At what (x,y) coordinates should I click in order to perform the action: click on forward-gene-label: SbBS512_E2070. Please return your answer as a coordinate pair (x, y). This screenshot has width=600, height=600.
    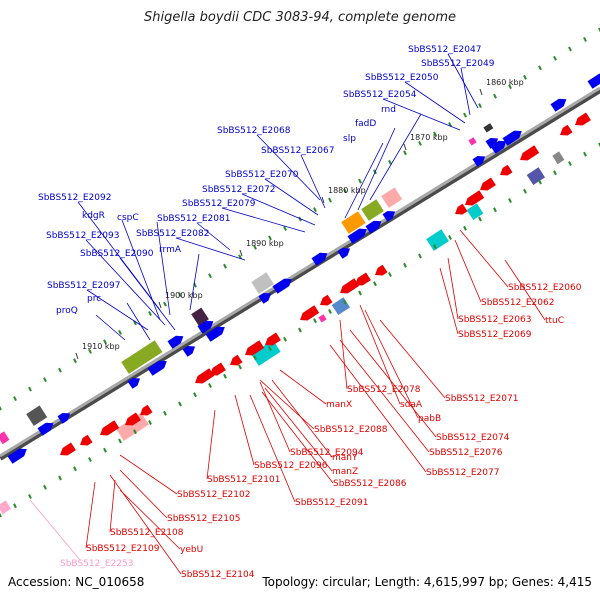
    Looking at the image, I should click on (262, 175).